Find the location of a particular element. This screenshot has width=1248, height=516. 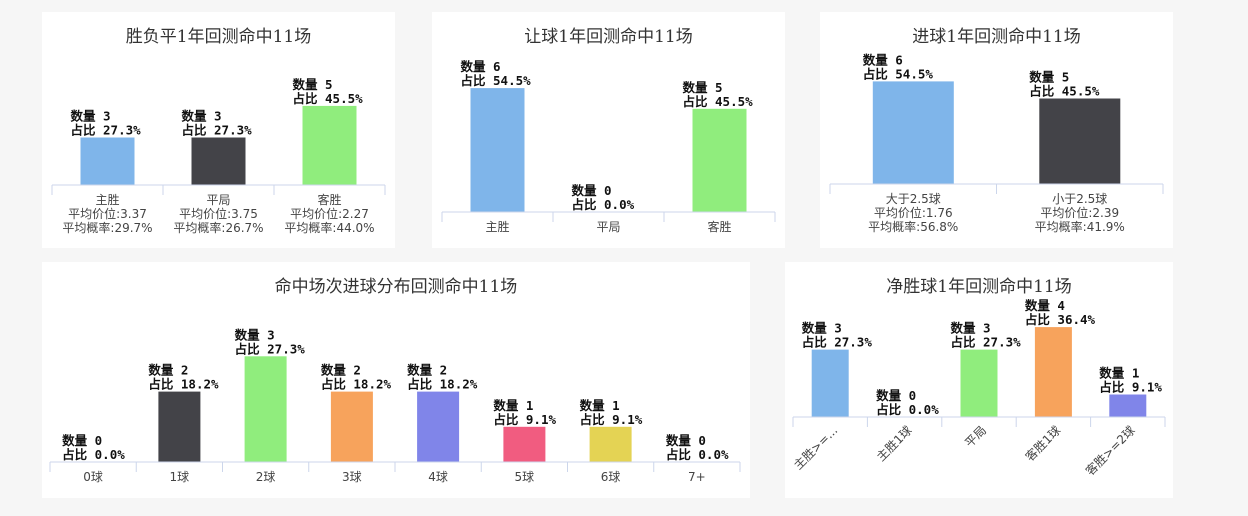

tick-label: 小于2.5球 is located at coordinates (1079, 199).